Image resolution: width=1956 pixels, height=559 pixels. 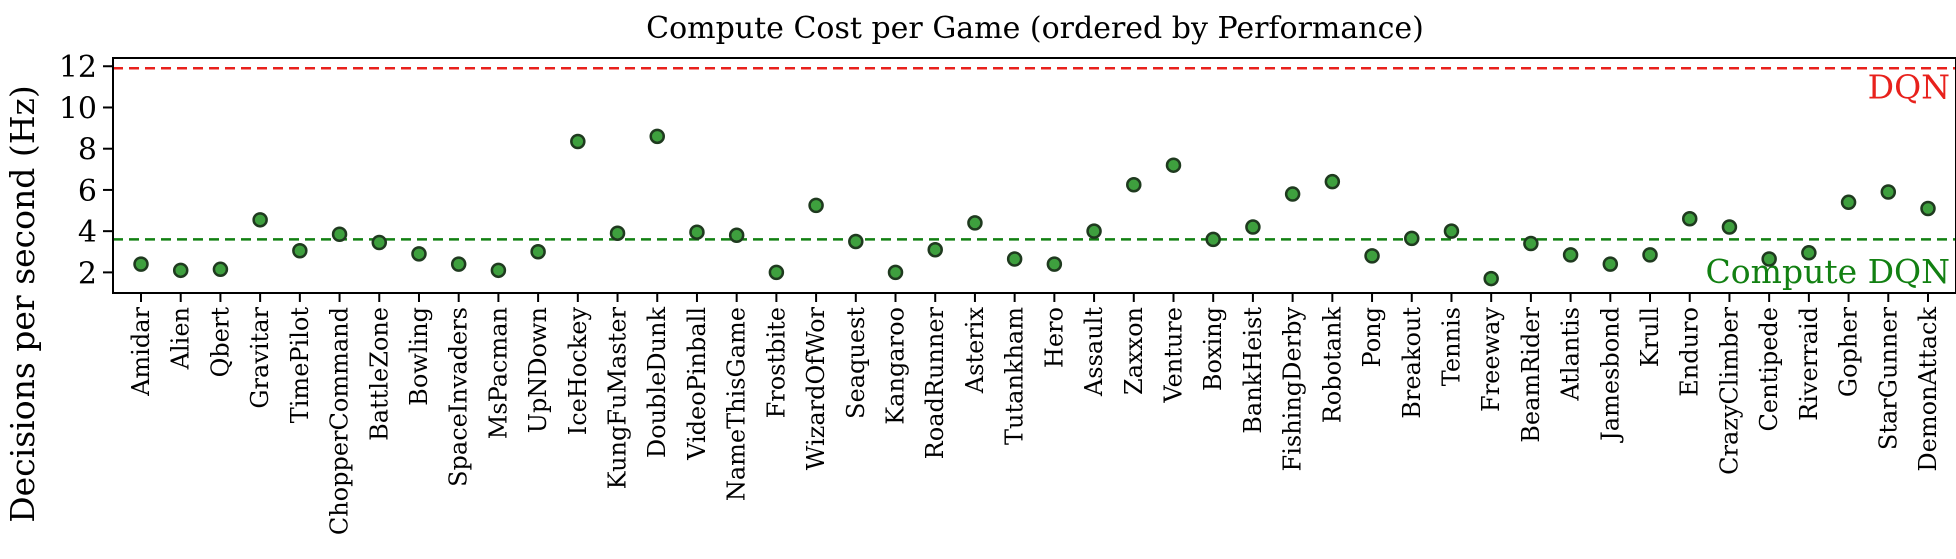 I want to click on x-tick-label: Asterix, so click(x=975, y=351).